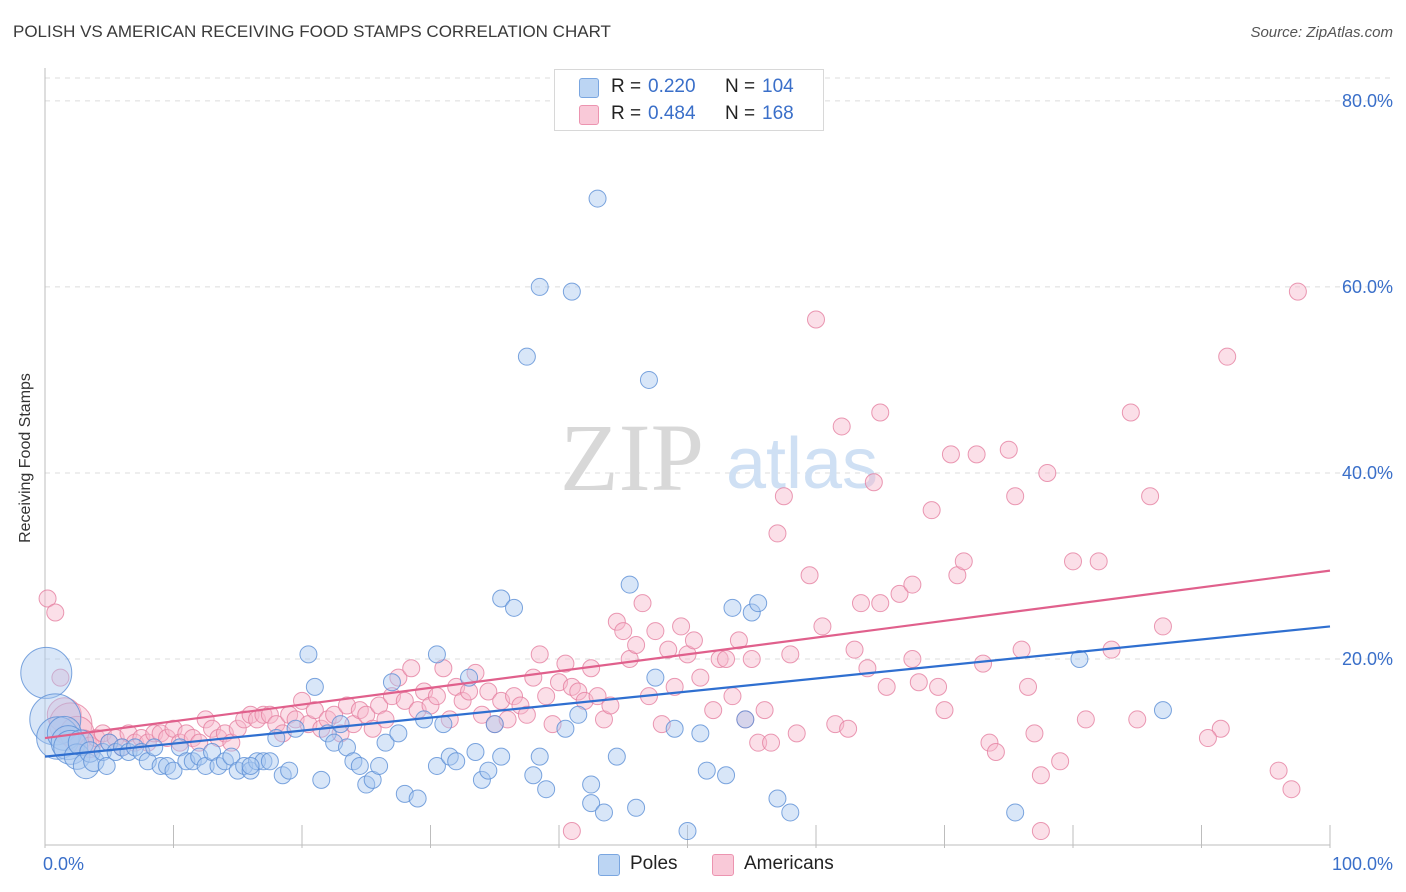 The image size is (1406, 892). I want to click on watermark: ZIP atlas, so click(719, 457).